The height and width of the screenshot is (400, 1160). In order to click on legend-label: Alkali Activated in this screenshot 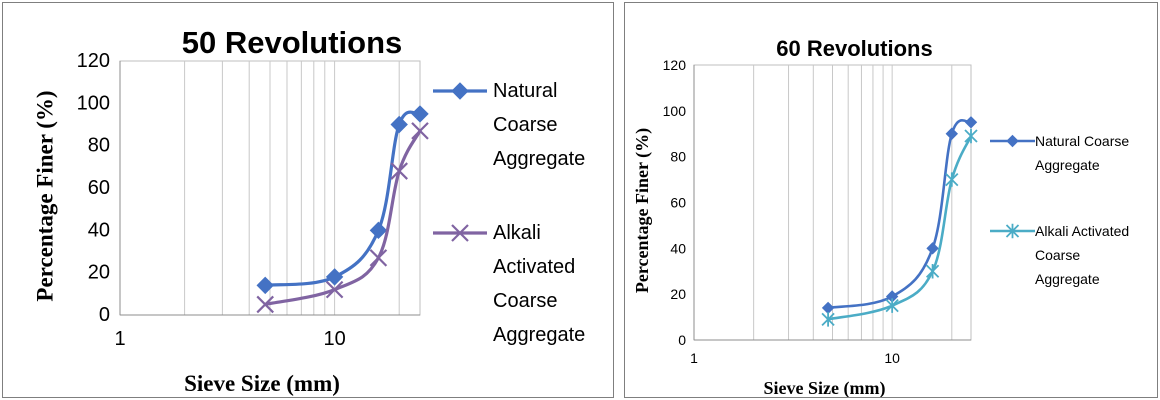, I will do `click(1082, 231)`.